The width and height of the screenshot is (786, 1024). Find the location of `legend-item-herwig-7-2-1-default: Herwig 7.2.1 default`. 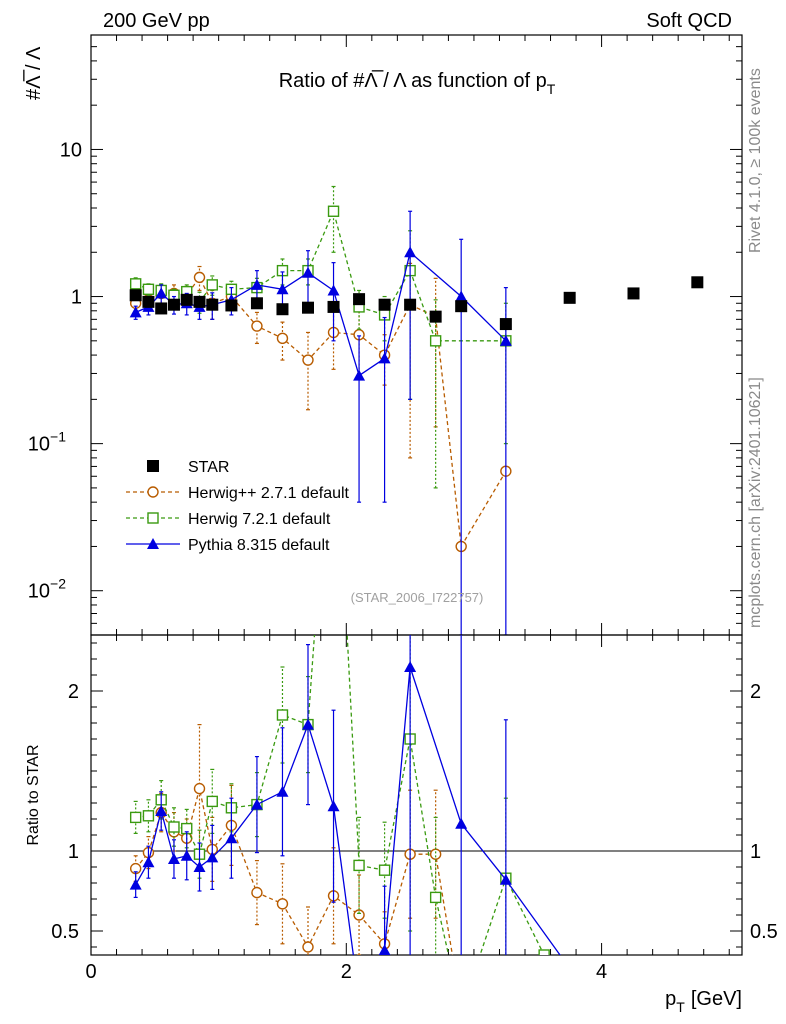

legend-item-herwig-7-2-1-default: Herwig 7.2.1 default is located at coordinates (228, 519).